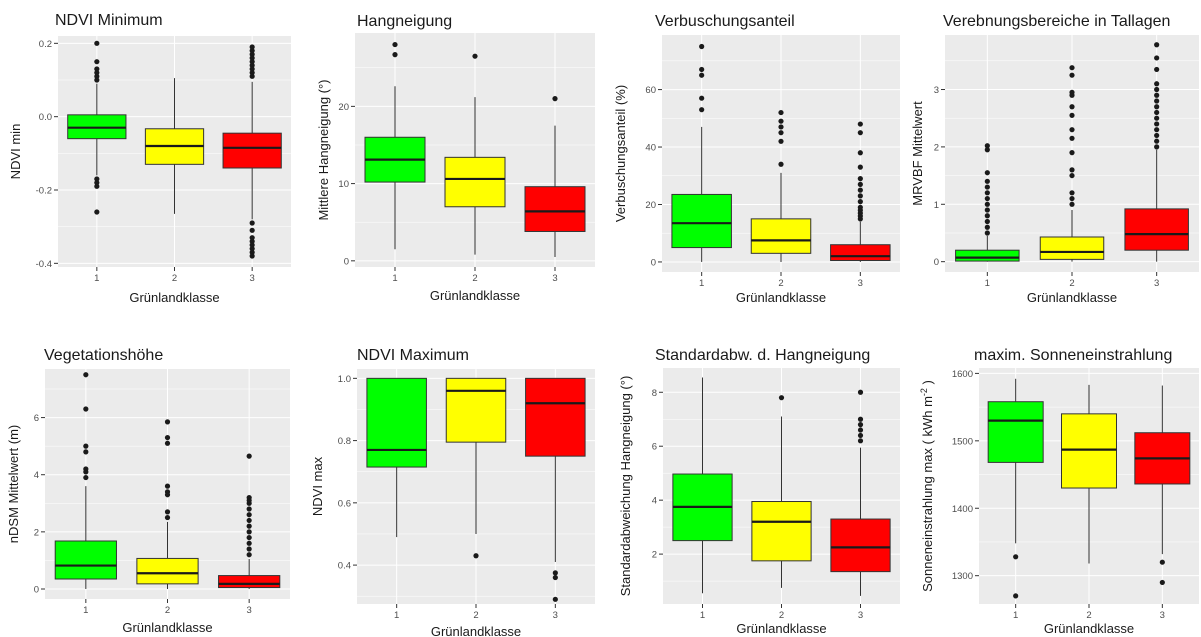 This screenshot has height=637, width=1201. Describe the element at coordinates (344, 566) in the screenshot. I see `y-tick-label: 0.4` at that location.